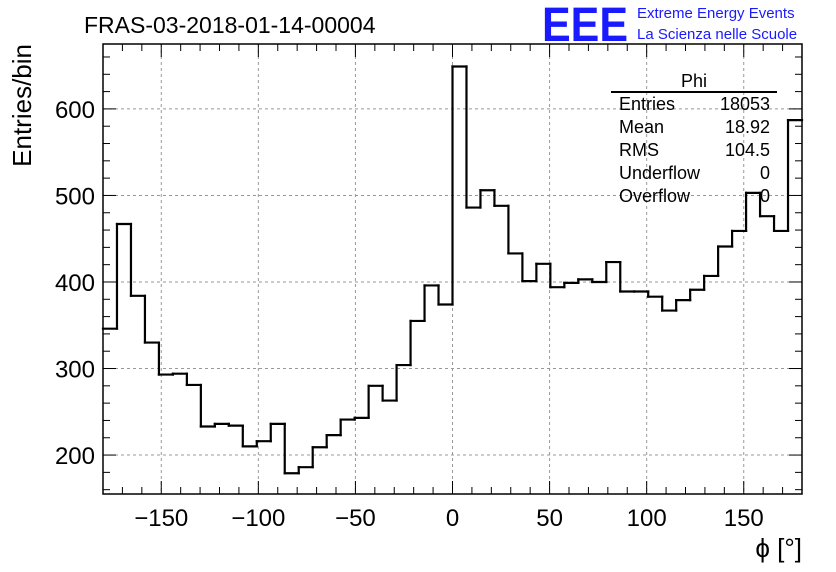  What do you see at coordinates (747, 127) in the screenshot?
I see `stats-value-mean: 18.92` at bounding box center [747, 127].